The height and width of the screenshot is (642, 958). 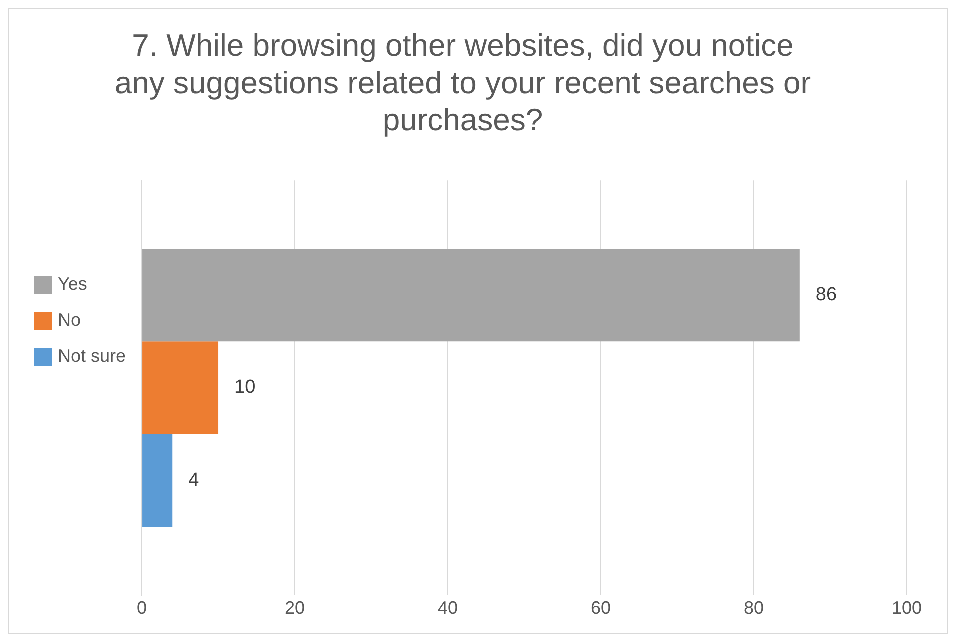 What do you see at coordinates (754, 608) in the screenshot?
I see `x-tick-label: 80` at bounding box center [754, 608].